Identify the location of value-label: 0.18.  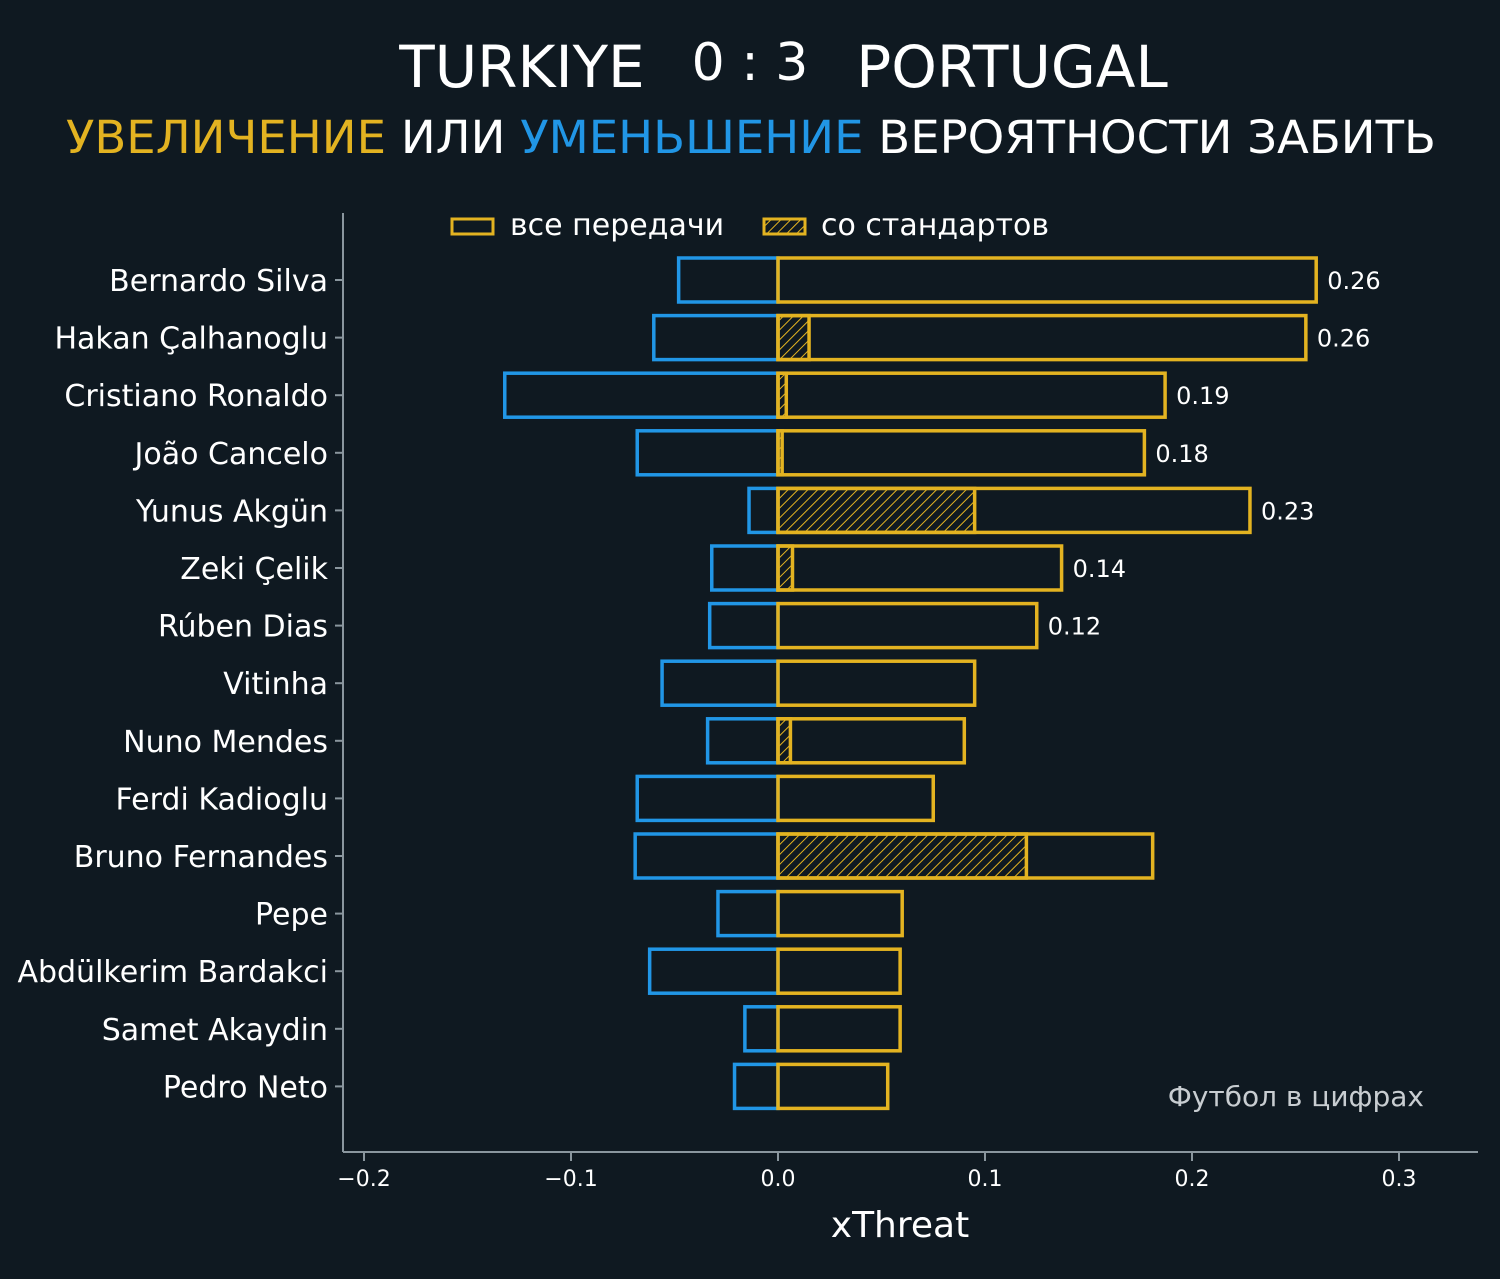
(1181, 454).